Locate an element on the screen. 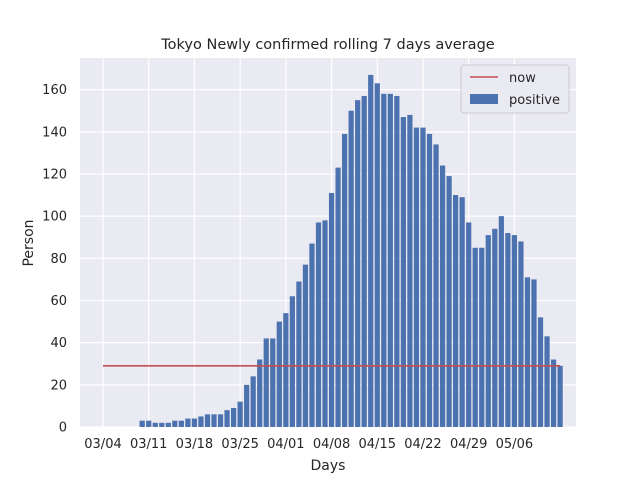 This screenshot has height=478, width=640. y-tick-label: 60 is located at coordinates (58, 301).